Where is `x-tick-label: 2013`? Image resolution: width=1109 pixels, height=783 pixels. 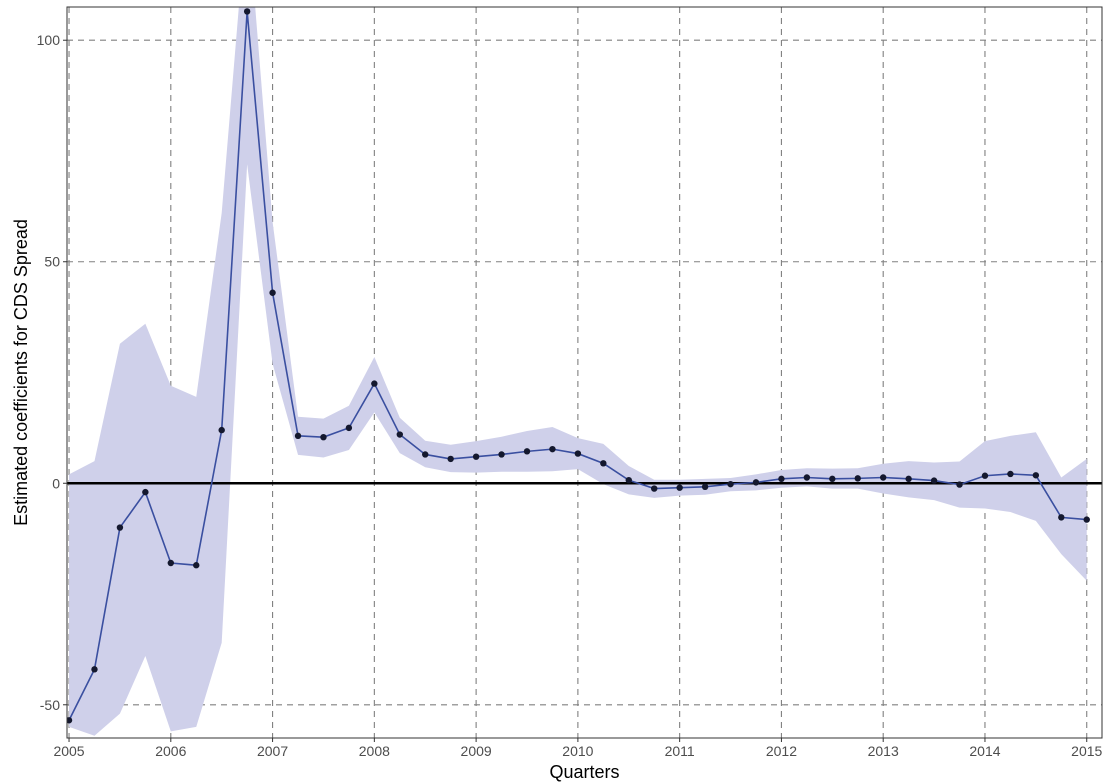 x-tick-label: 2013 is located at coordinates (883, 751).